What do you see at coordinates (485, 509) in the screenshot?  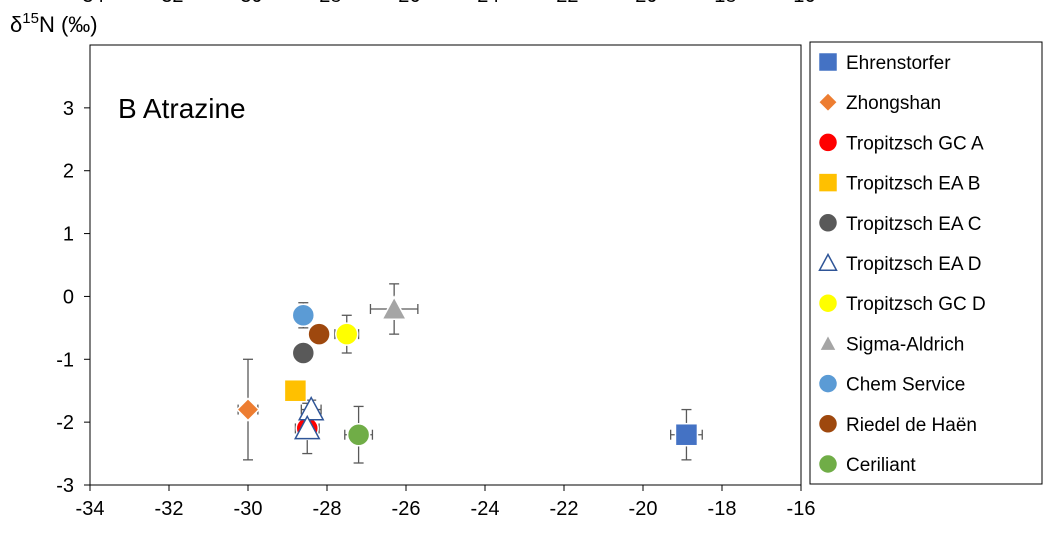 I see `x-tick-label: -24` at bounding box center [485, 509].